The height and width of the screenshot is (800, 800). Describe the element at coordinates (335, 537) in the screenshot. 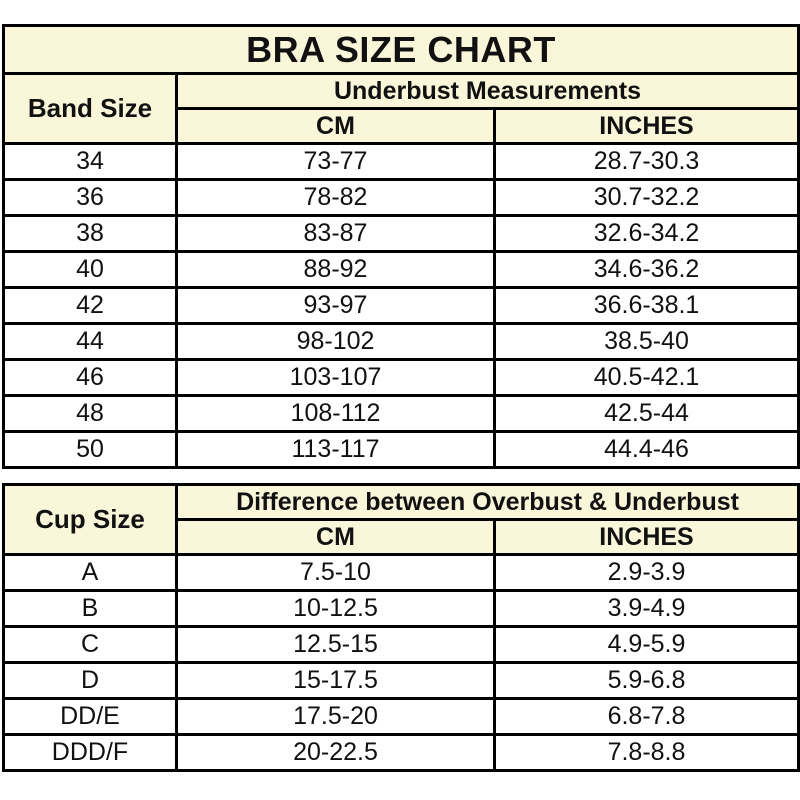

I see `cup-cm-header: CM` at that location.